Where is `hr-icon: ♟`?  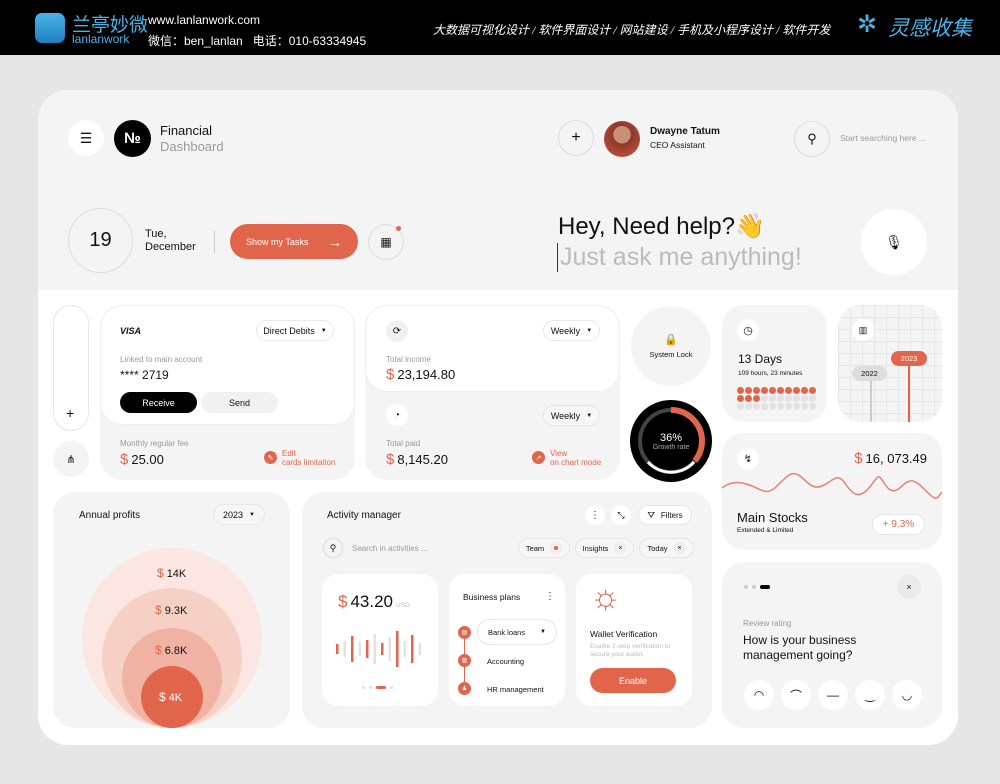 hr-icon: ♟ is located at coordinates (464, 688).